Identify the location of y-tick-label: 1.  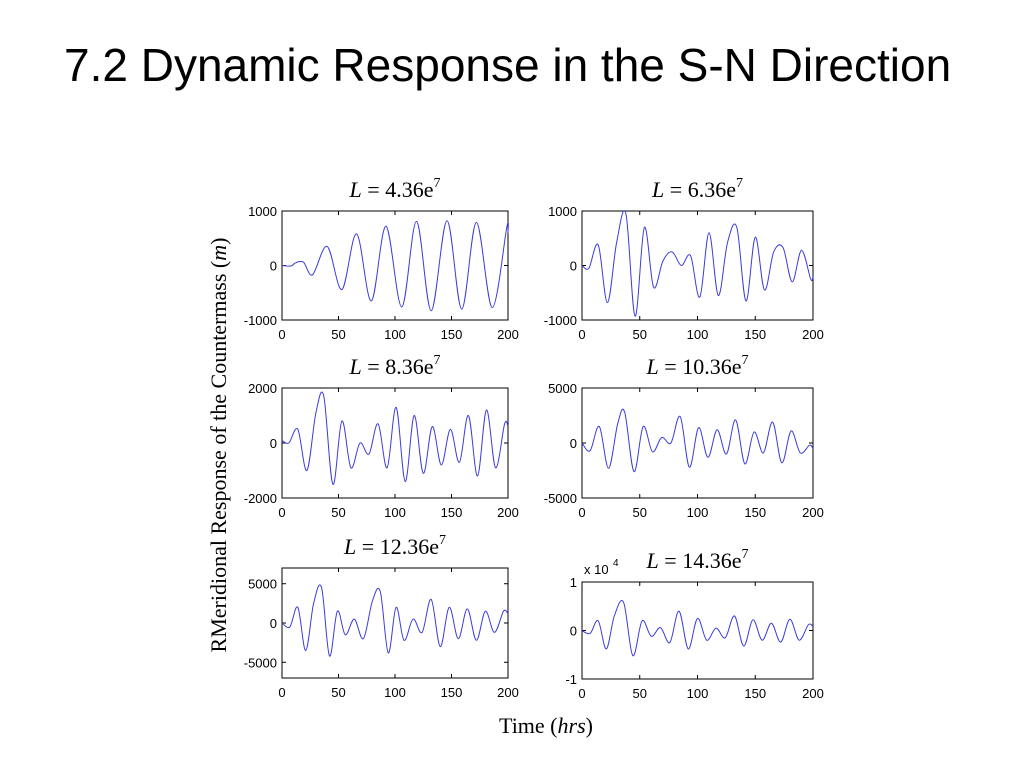
(573, 582).